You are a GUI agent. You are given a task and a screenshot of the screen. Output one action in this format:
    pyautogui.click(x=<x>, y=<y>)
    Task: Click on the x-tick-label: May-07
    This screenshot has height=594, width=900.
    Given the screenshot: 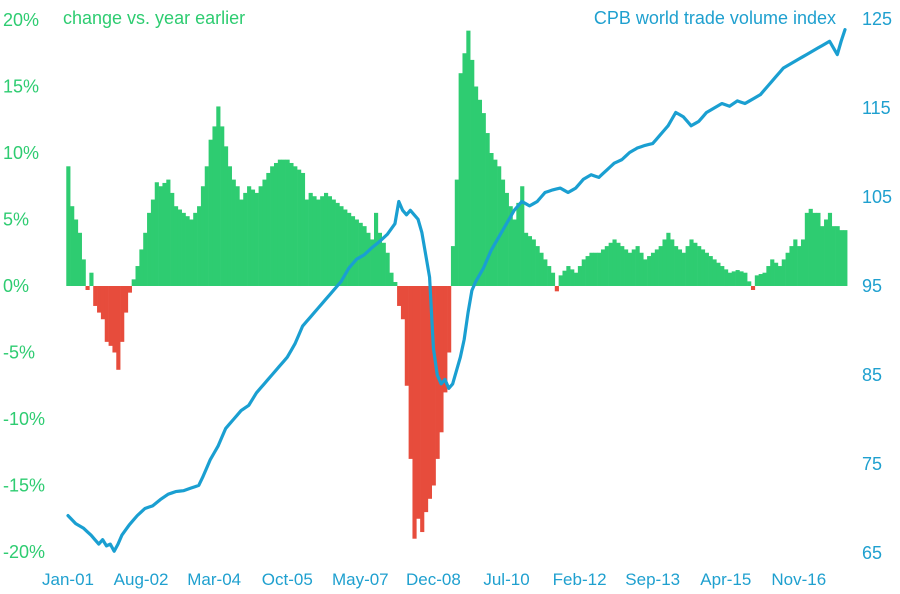 What is the action you would take?
    pyautogui.click(x=360, y=579)
    